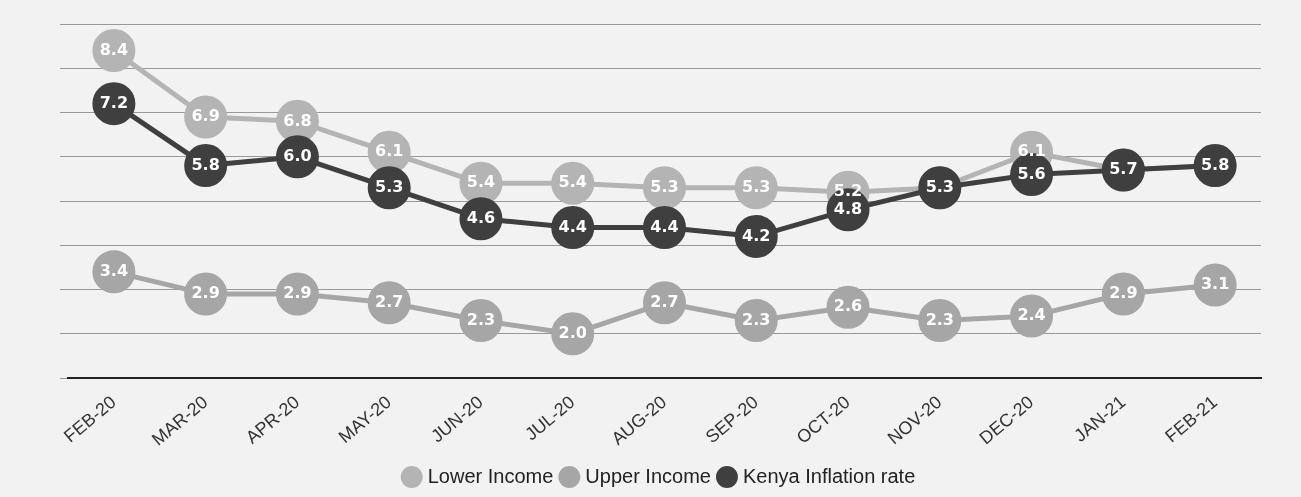 The height and width of the screenshot is (497, 1301). I want to click on data-label: 2.6, so click(848, 306).